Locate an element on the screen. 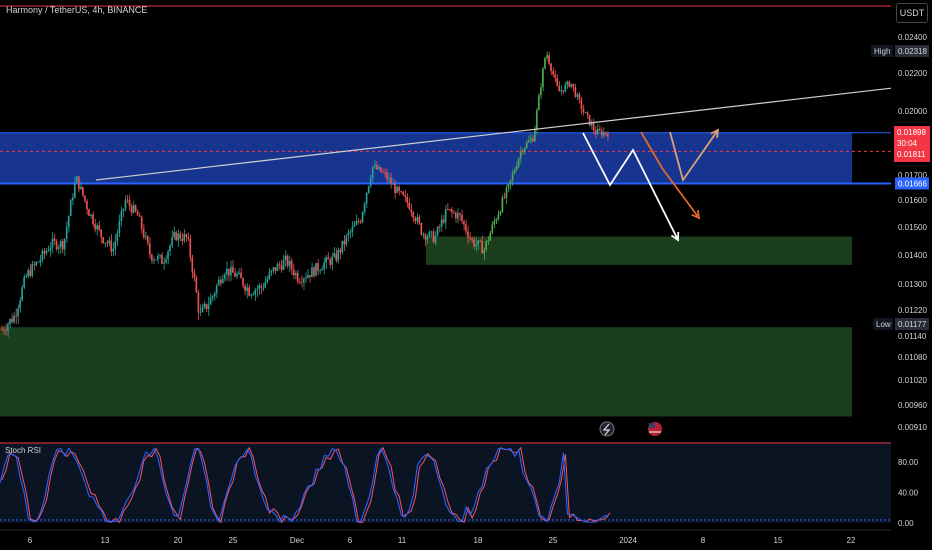 Image resolution: width=932 pixels, height=550 pixels. low-value: 0.01177 is located at coordinates (912, 324).